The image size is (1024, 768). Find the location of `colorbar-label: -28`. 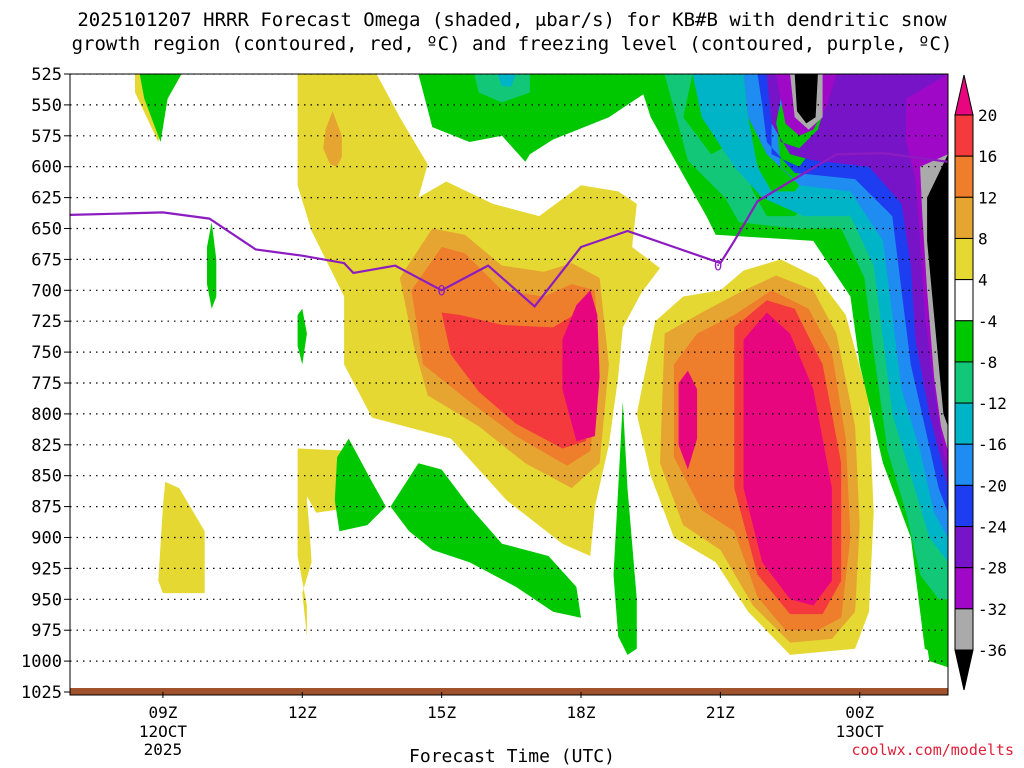

colorbar-label: -28 is located at coordinates (992, 568).